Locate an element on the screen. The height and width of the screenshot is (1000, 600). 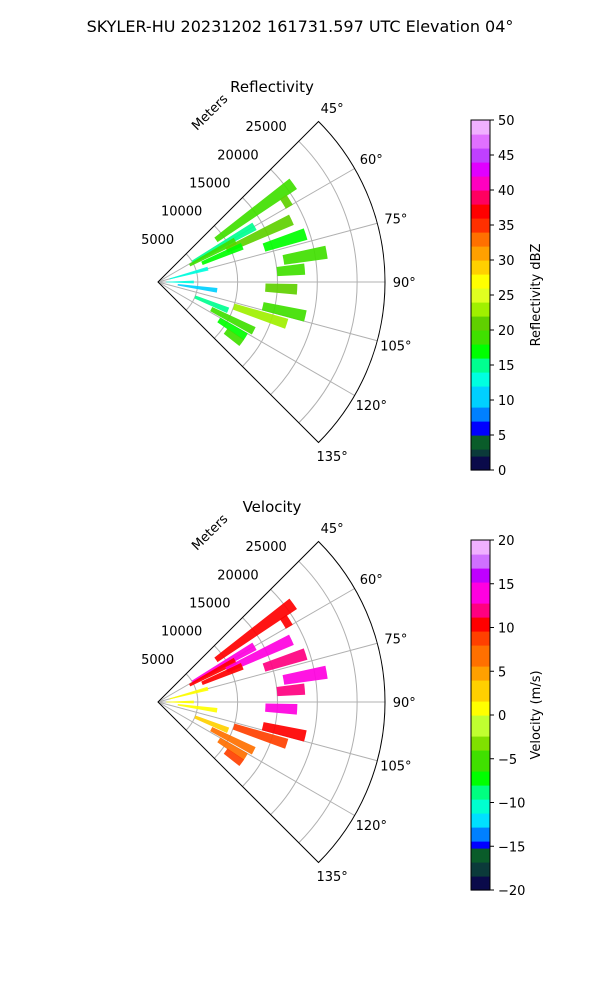
range-tick-label: 25000 is located at coordinates (265, 127).